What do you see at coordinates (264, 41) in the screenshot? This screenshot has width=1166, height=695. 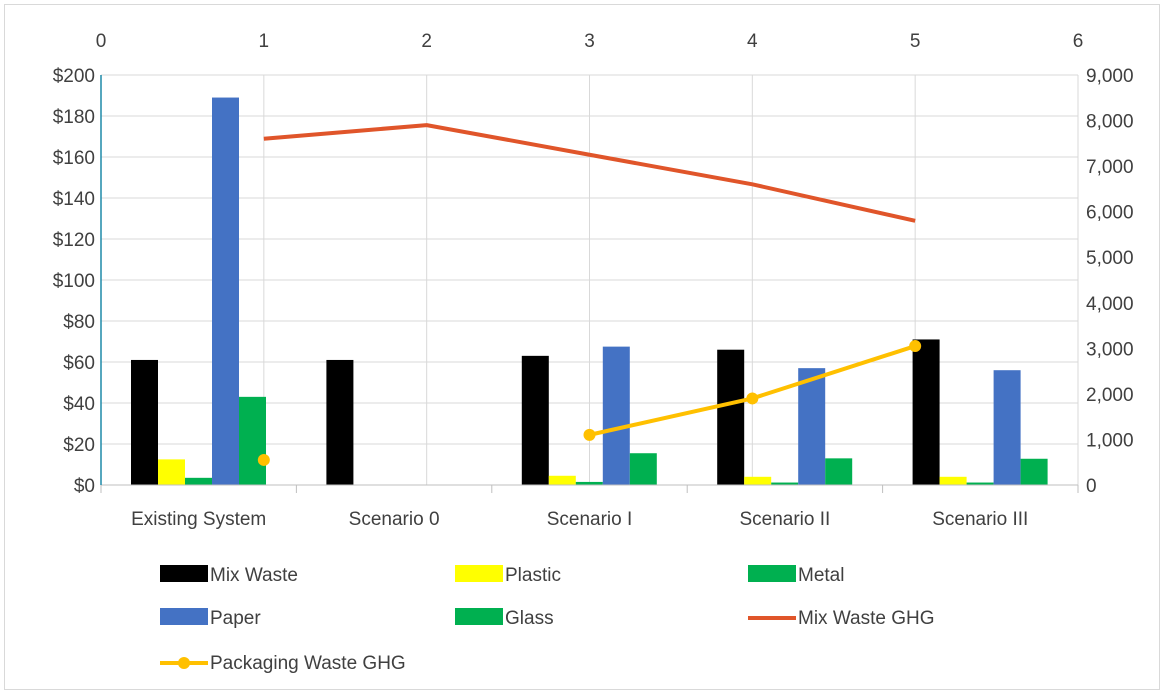 I see `x-top-tick-label: 1` at bounding box center [264, 41].